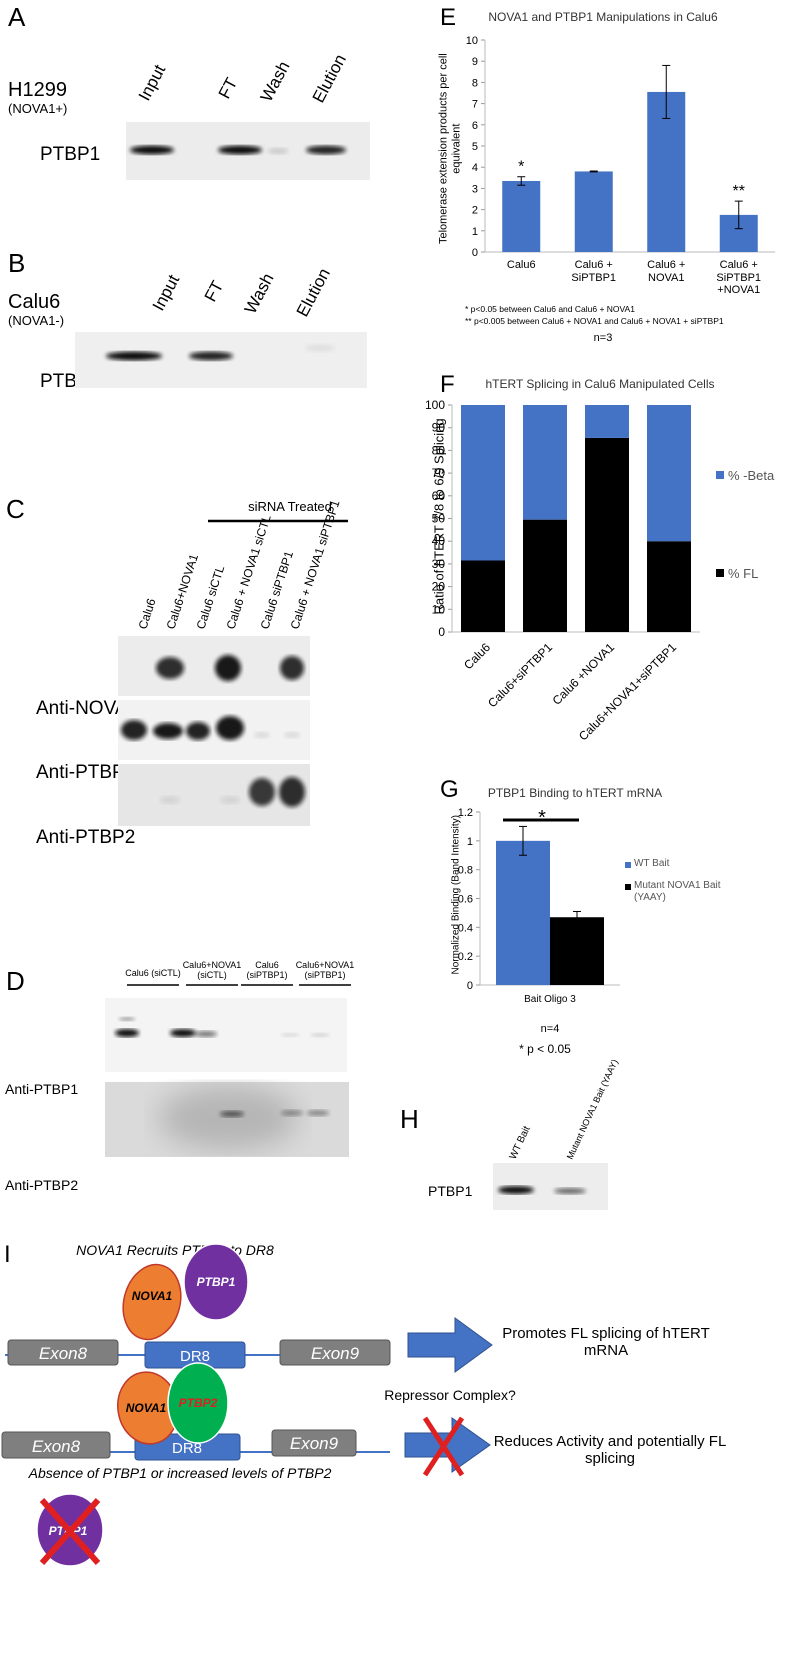 The image size is (796, 1663). I want to click on blot-label: Anti-PTBP1, so click(41, 1089).